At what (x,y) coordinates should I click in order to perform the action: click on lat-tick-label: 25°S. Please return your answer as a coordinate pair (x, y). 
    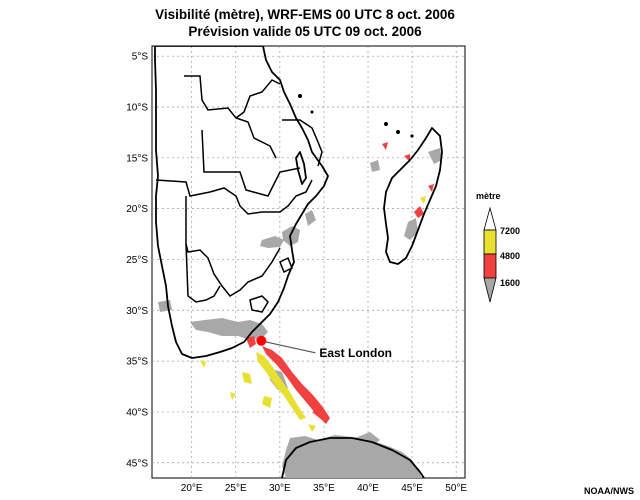
    Looking at the image, I should click on (137, 260).